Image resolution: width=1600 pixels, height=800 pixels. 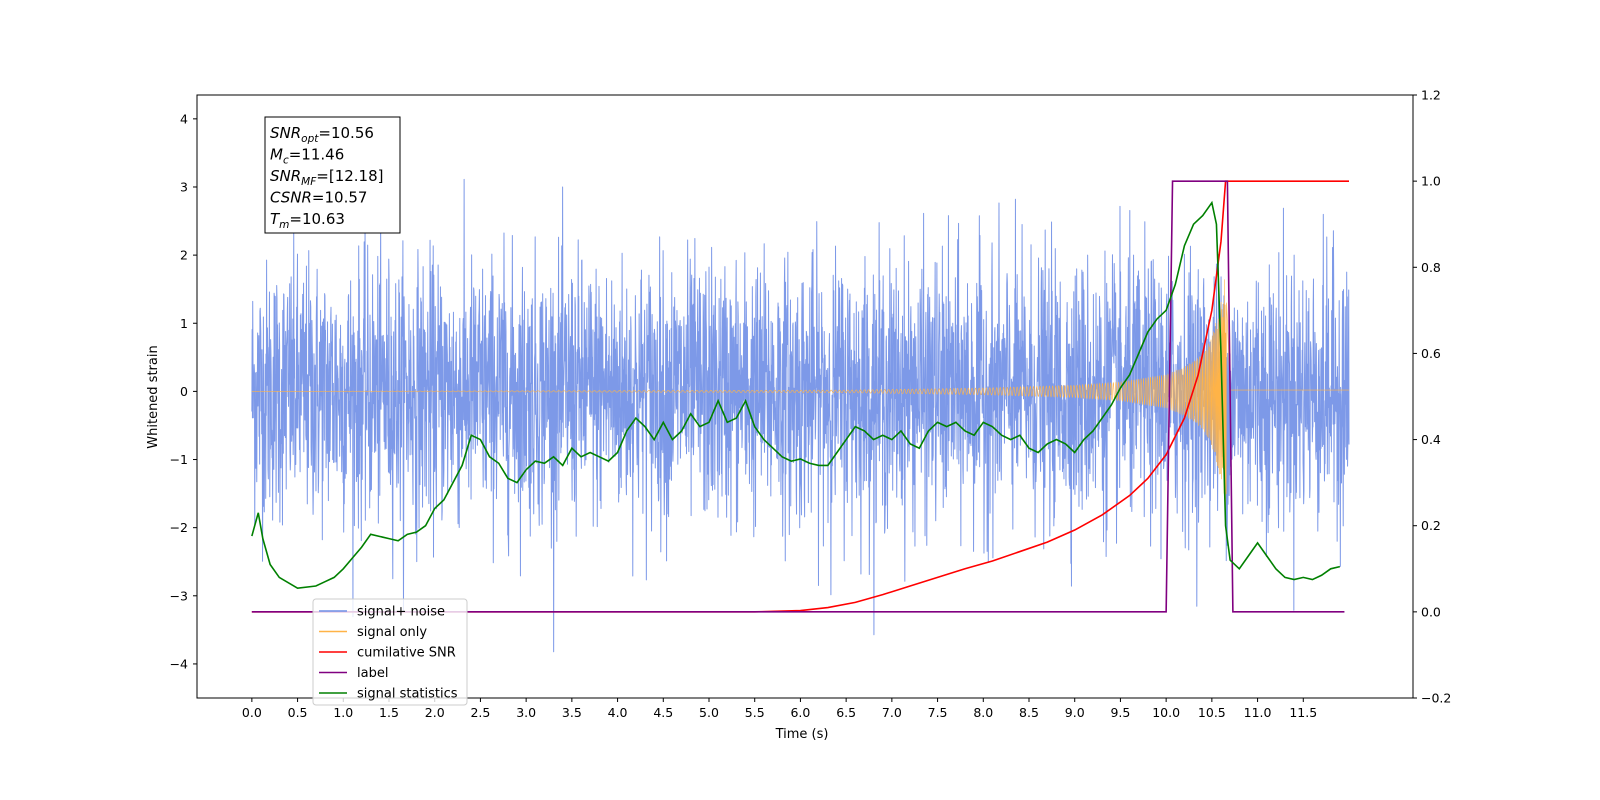 I want to click on y2-tick-label: 0.4, so click(x=1431, y=439).